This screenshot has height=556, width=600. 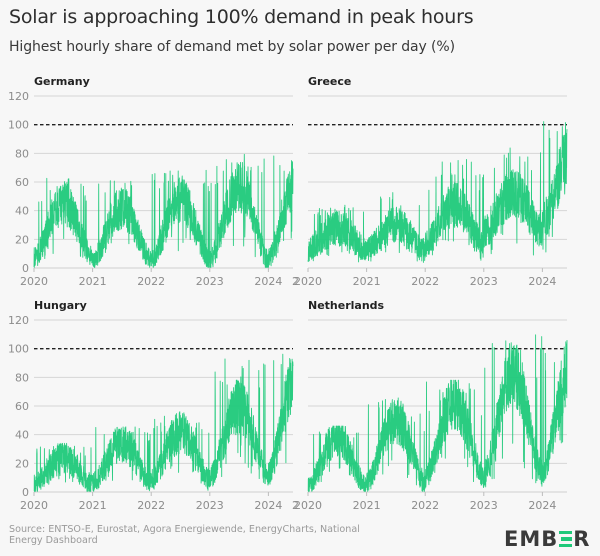 What do you see at coordinates (346, 305) in the screenshot?
I see `panel-title-netherlands: Netherlands` at bounding box center [346, 305].